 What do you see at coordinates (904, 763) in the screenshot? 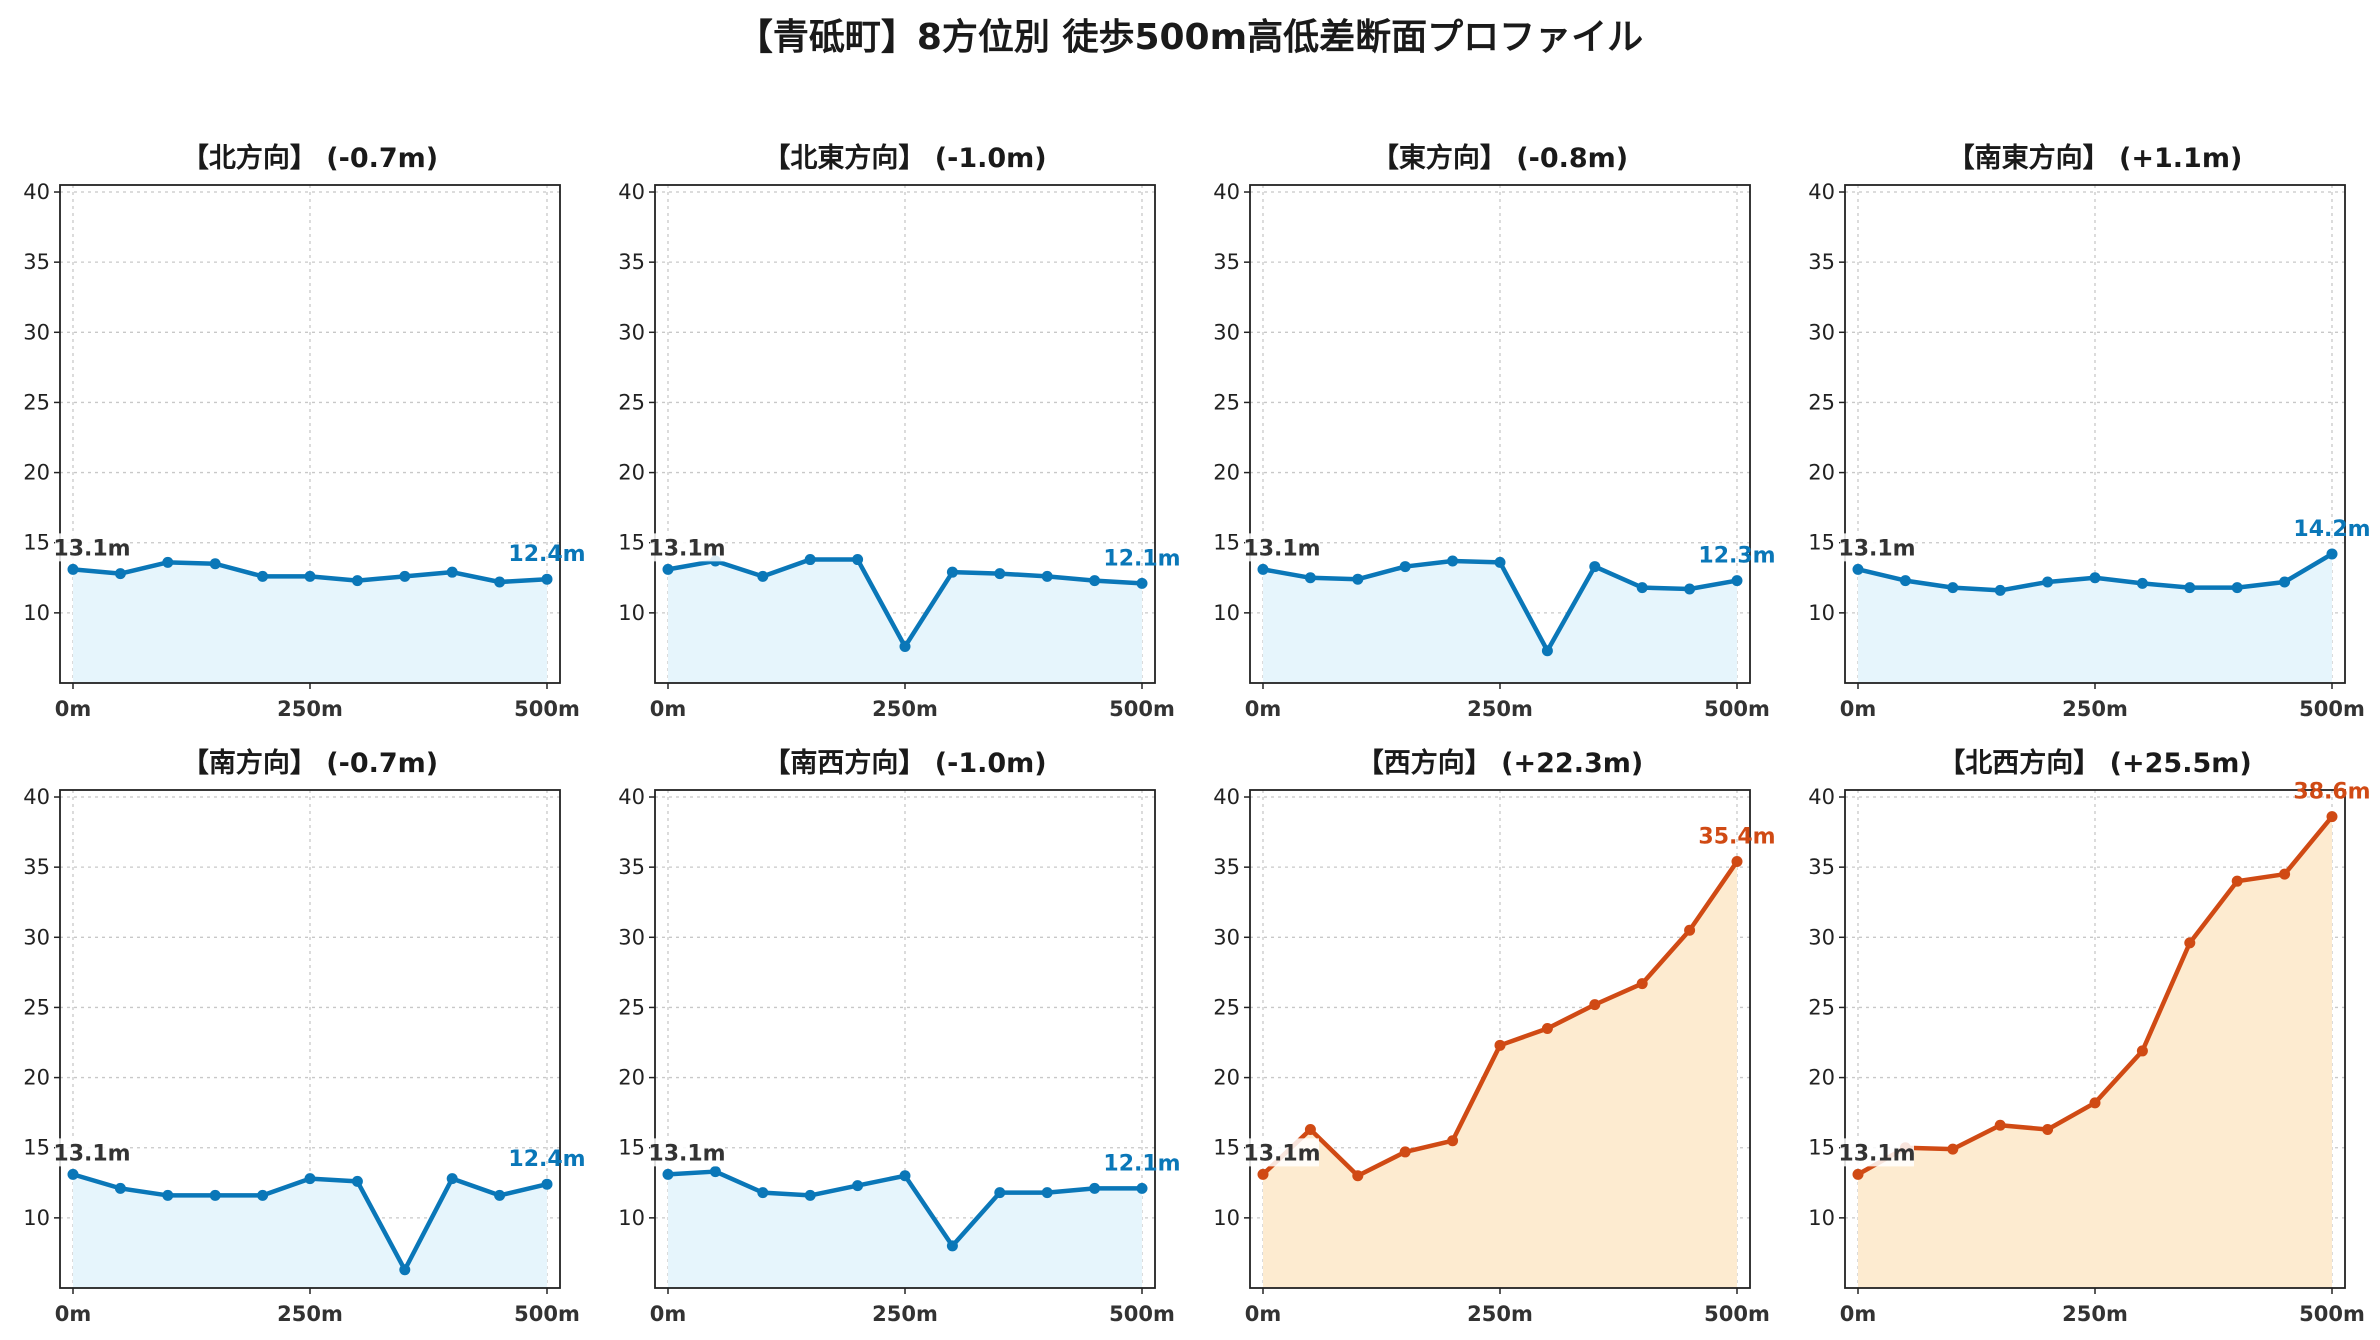
I see `subplot-title: 【南西方向】 (-1.0m)` at bounding box center [904, 763].